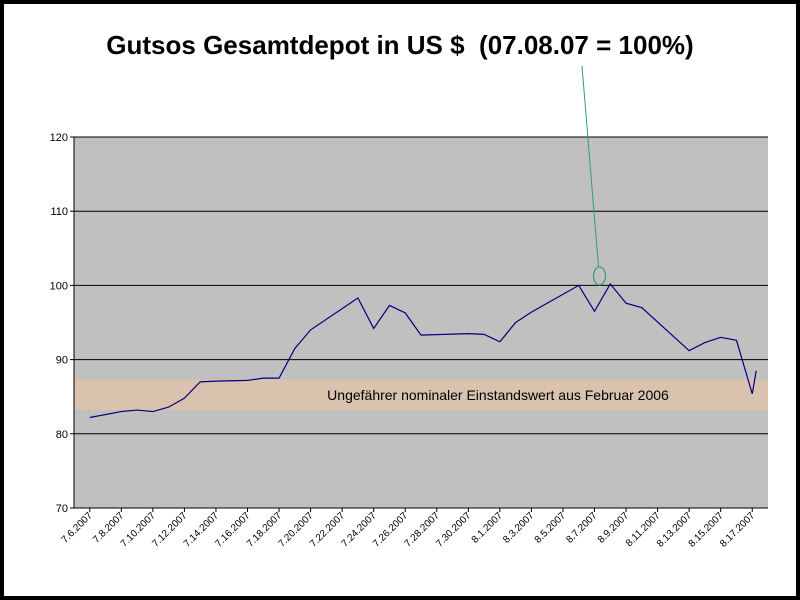  I want to click on x-tick-label-0: 7.6.2007, so click(78, 528).